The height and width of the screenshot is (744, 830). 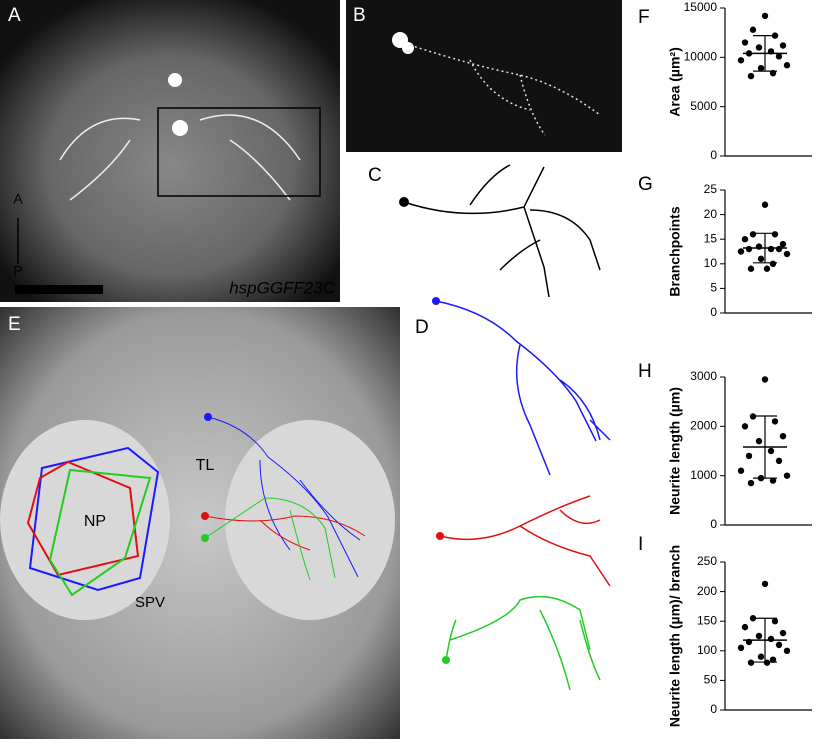 What do you see at coordinates (707, 561) in the screenshot?
I see `y-tick-label: 250` at bounding box center [707, 561].